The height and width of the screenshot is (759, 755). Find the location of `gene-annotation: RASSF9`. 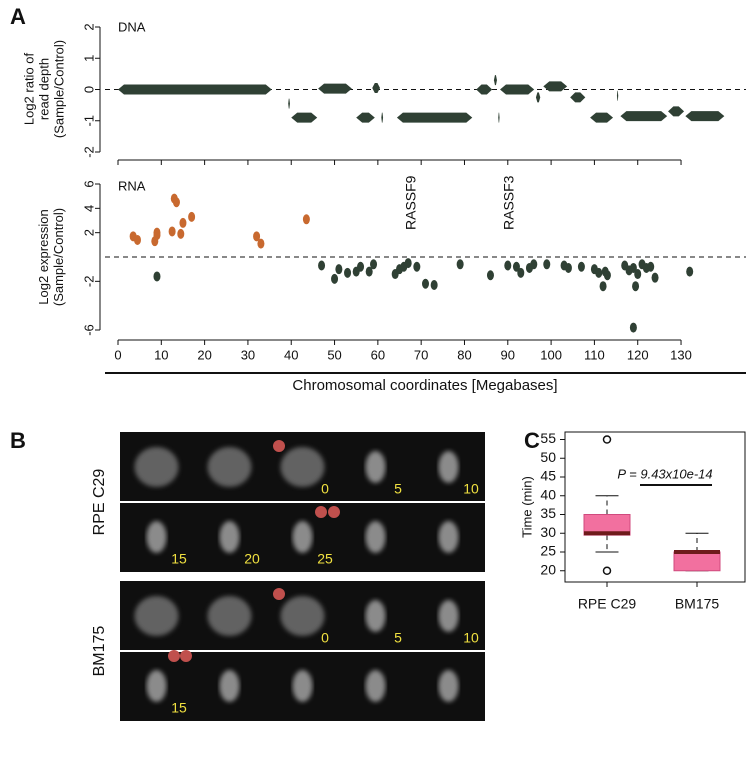

gene-annotation: RASSF9 is located at coordinates (411, 202).